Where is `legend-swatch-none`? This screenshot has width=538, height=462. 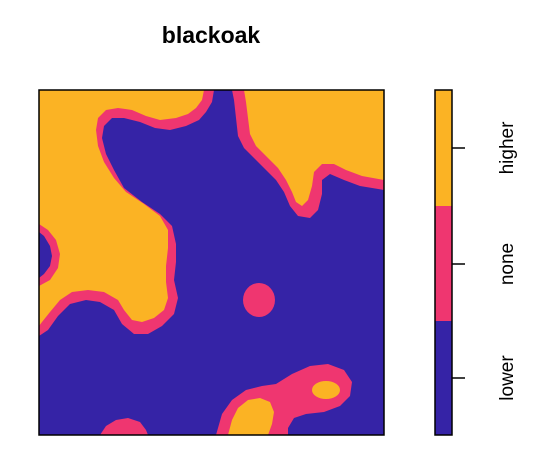
legend-swatch-none is located at coordinates (443, 263).